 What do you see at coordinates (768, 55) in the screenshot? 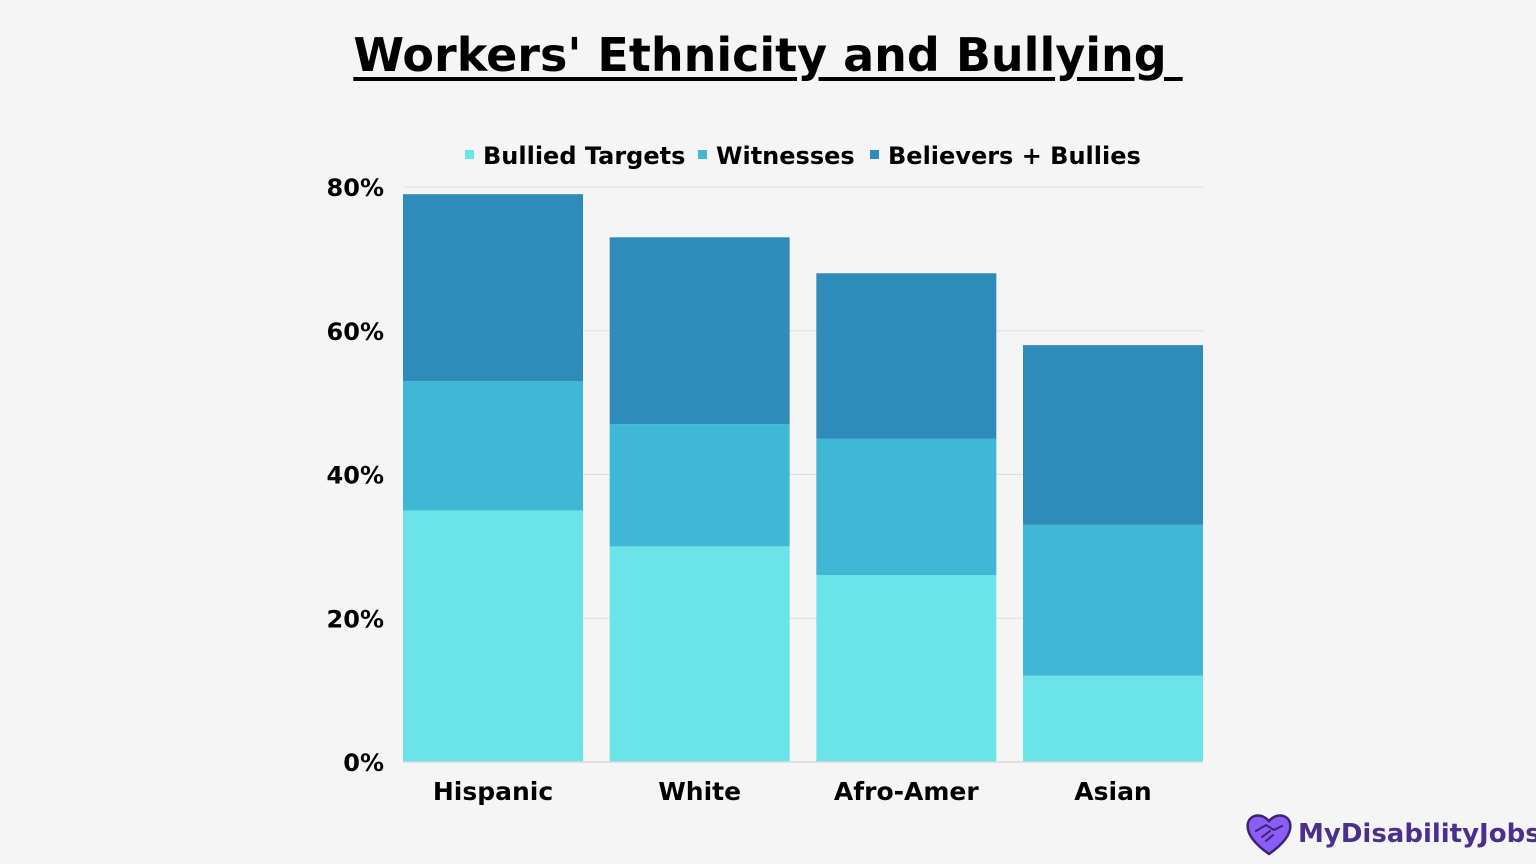
I see `chart-title: Workers' Ethnicity and Bullying` at bounding box center [768, 55].